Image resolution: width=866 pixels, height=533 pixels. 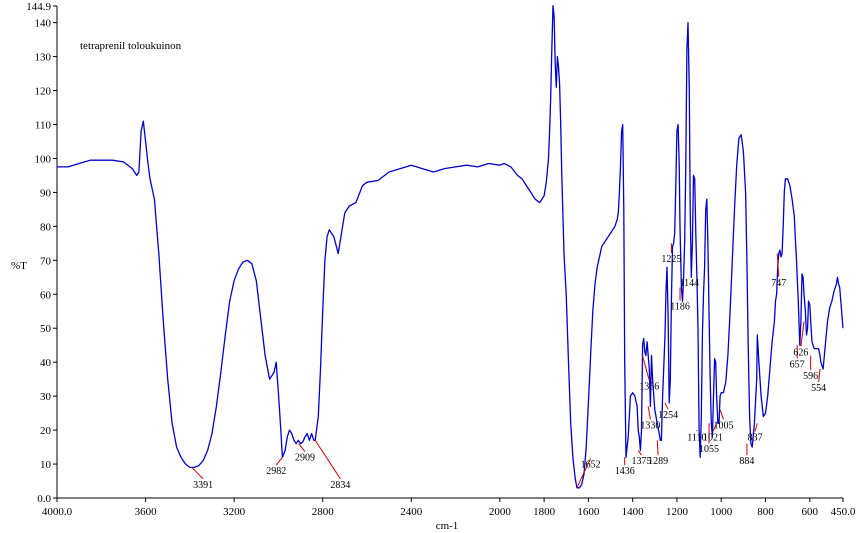 What do you see at coordinates (668, 415) in the screenshot?
I see `peak-label: 1254` at bounding box center [668, 415].